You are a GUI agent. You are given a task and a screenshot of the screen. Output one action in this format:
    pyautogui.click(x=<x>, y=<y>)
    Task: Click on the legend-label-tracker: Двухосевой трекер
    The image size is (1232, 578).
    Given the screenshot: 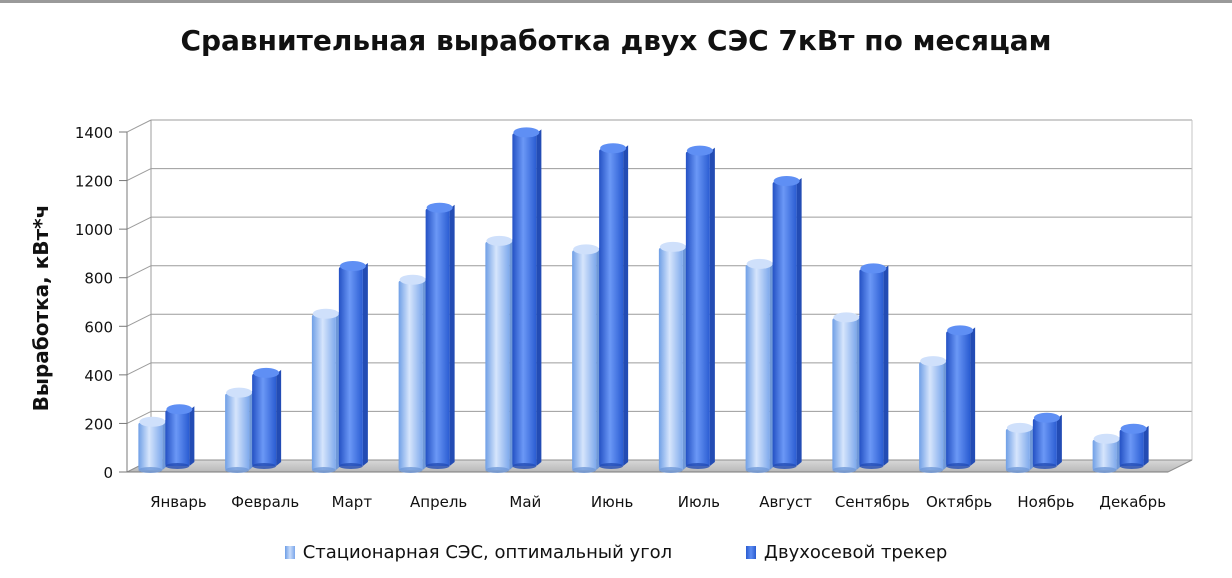 What is the action you would take?
    pyautogui.click(x=855, y=552)
    